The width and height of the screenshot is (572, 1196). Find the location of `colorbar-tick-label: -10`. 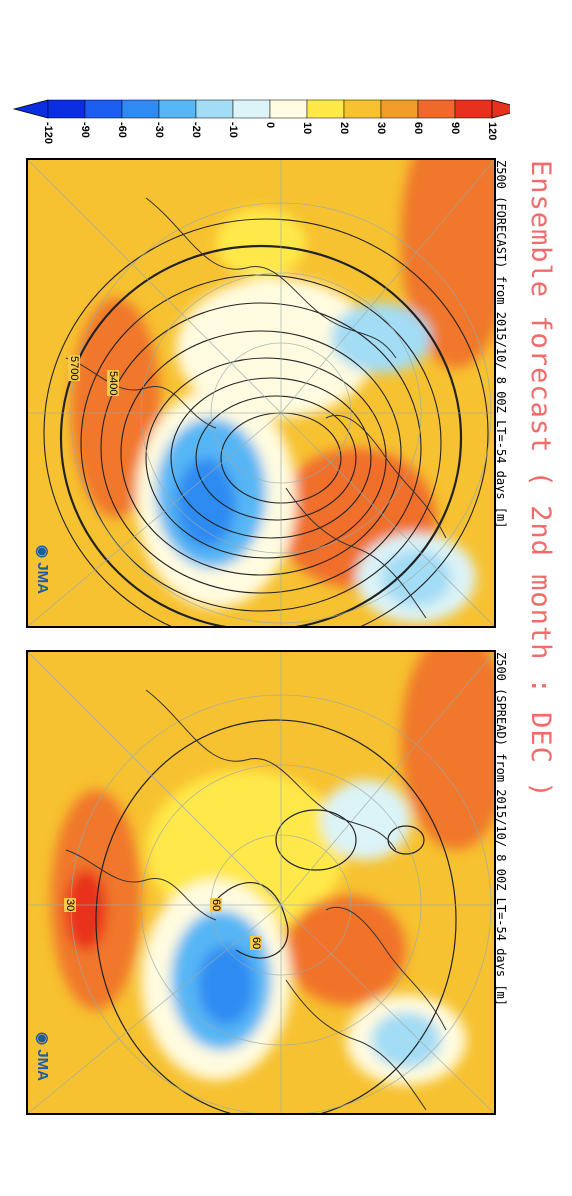

colorbar-tick-label: -10 is located at coordinates (233, 130).